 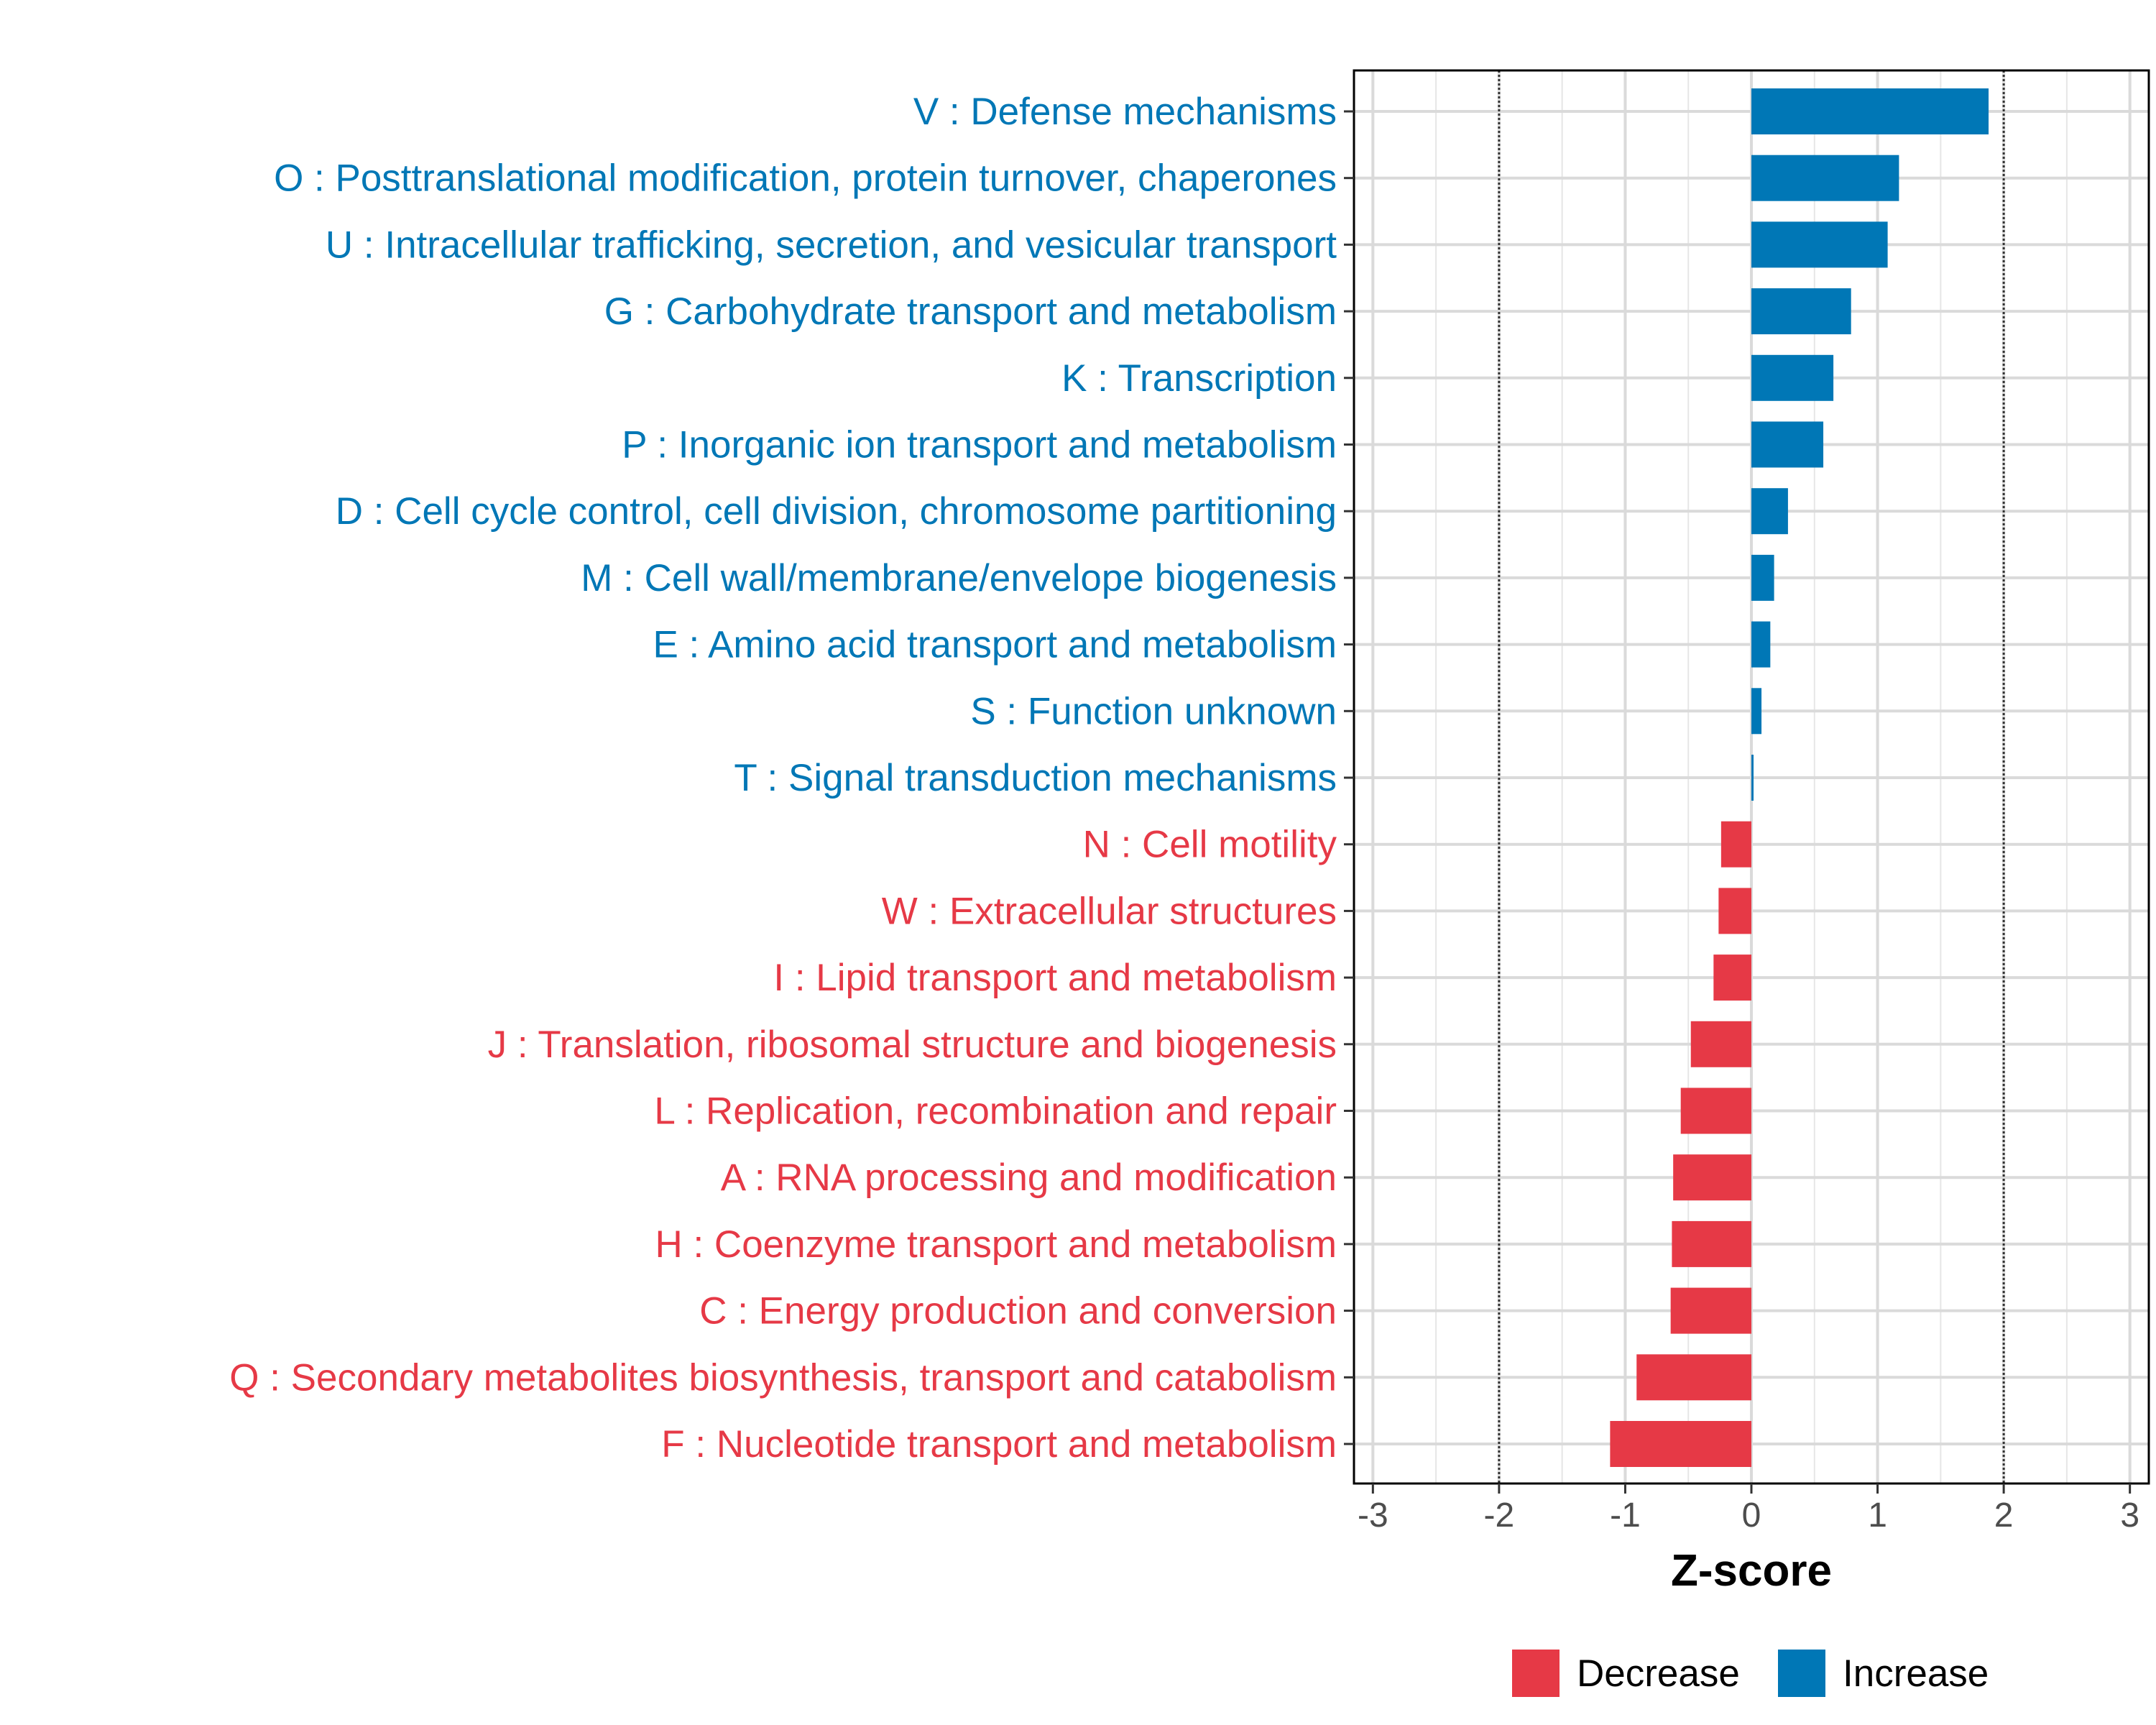 I want to click on category-label: F : Nucleotide transport and metabolism, so click(x=999, y=1444).